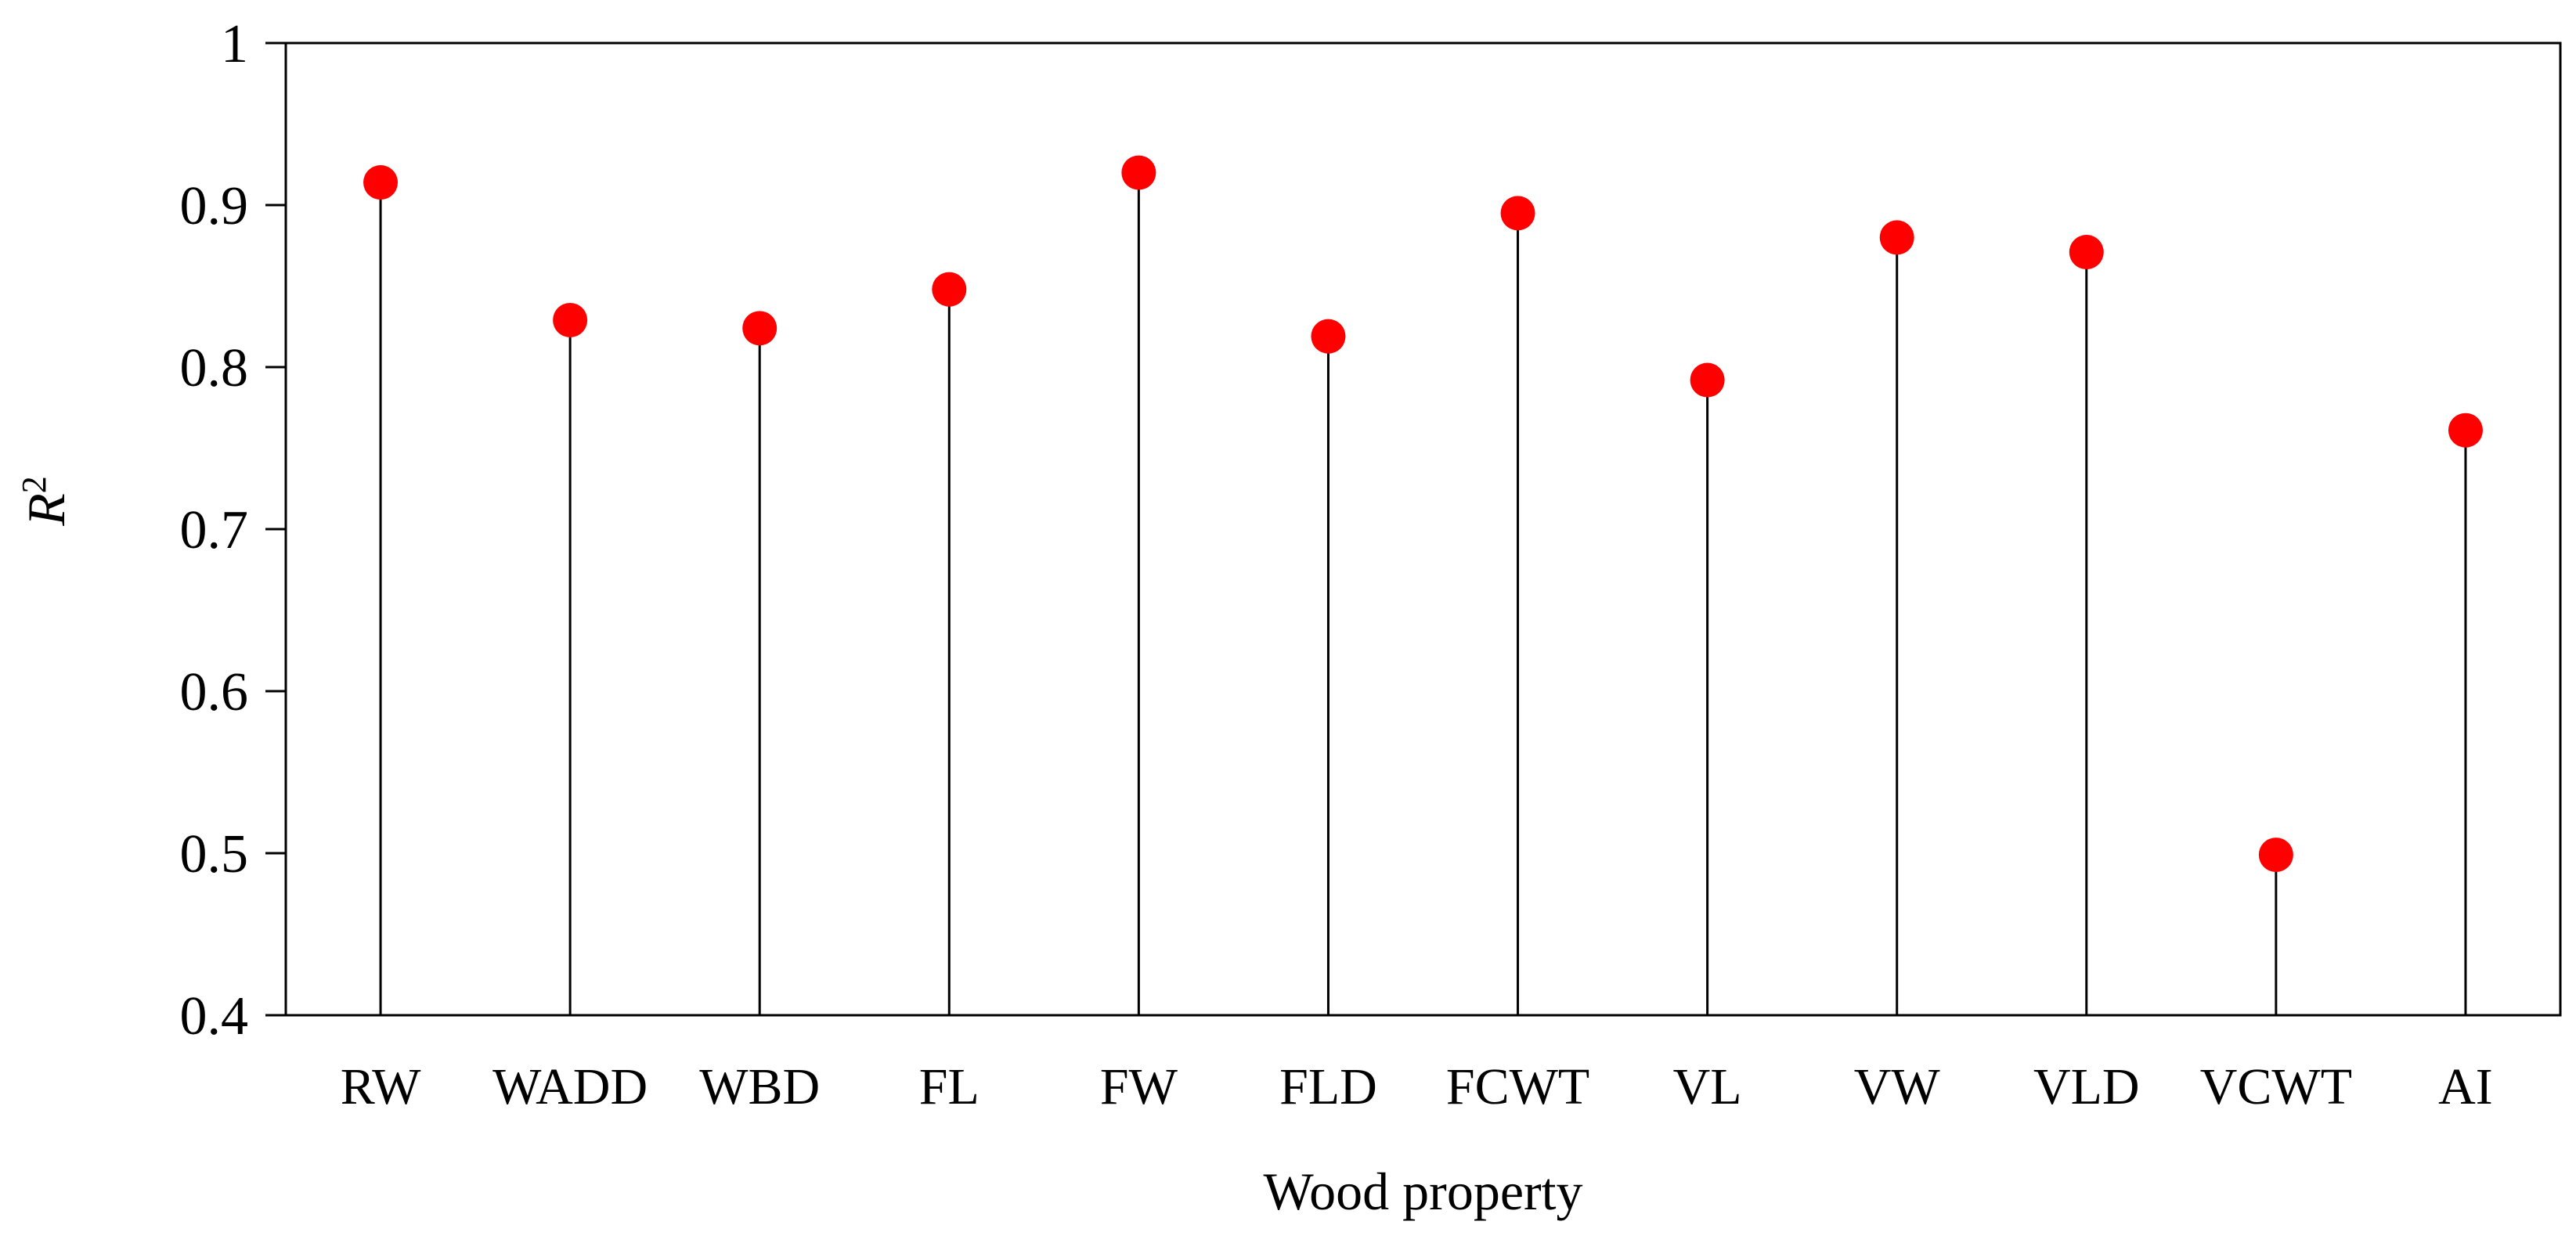 The height and width of the screenshot is (1243, 2576). What do you see at coordinates (1417, 1086) in the screenshot?
I see `x-axis: RW WADD WBD FL FW FLD FCWT VL VW VLD VCWT AI` at bounding box center [1417, 1086].